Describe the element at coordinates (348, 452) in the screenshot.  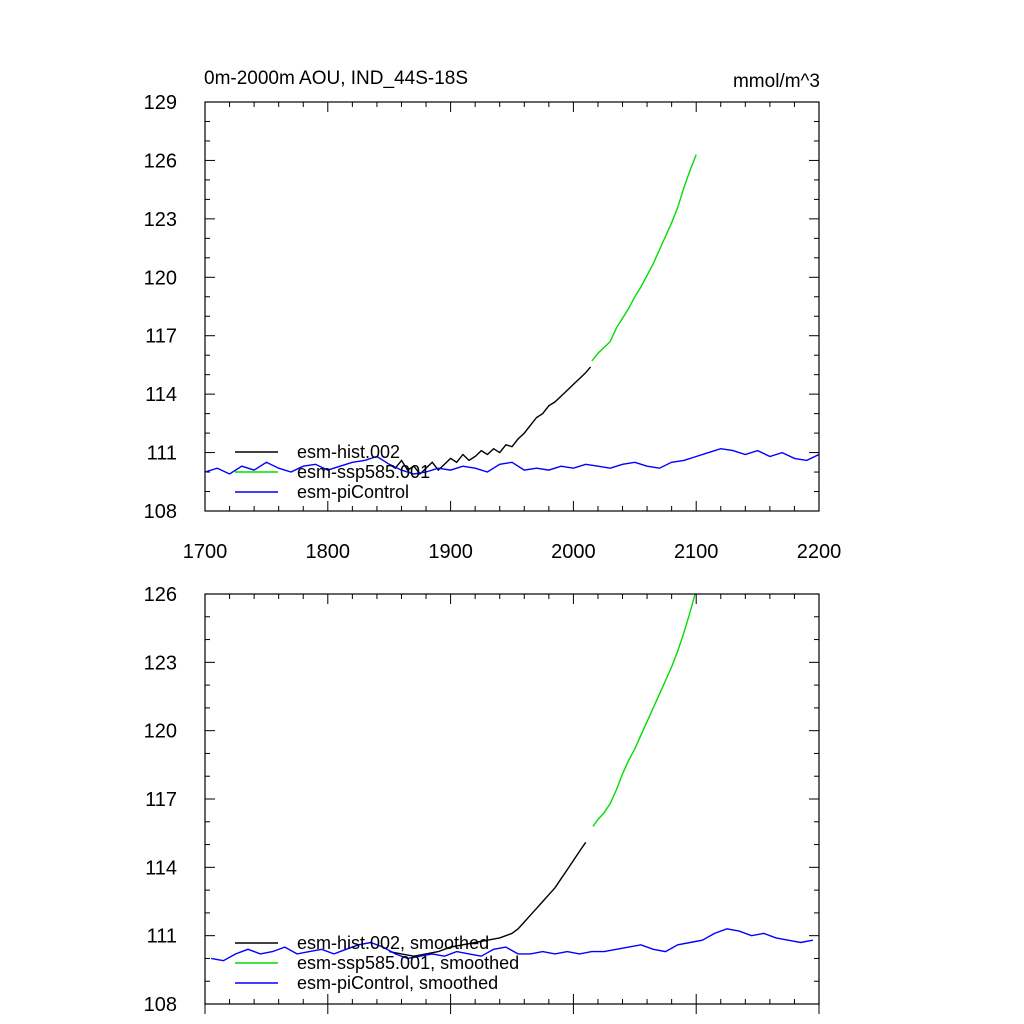
I see `legend-label: esm-hist.002` at that location.